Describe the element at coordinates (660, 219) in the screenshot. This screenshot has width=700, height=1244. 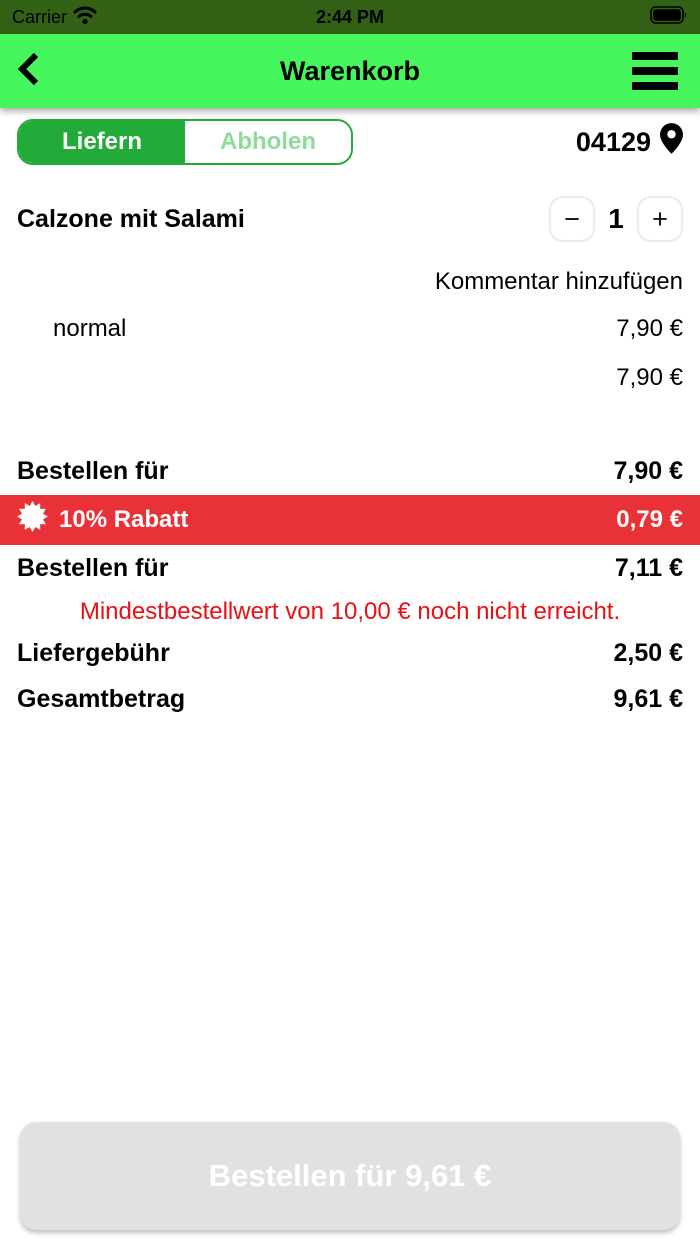
I see `increase-quantity-button: +` at that location.